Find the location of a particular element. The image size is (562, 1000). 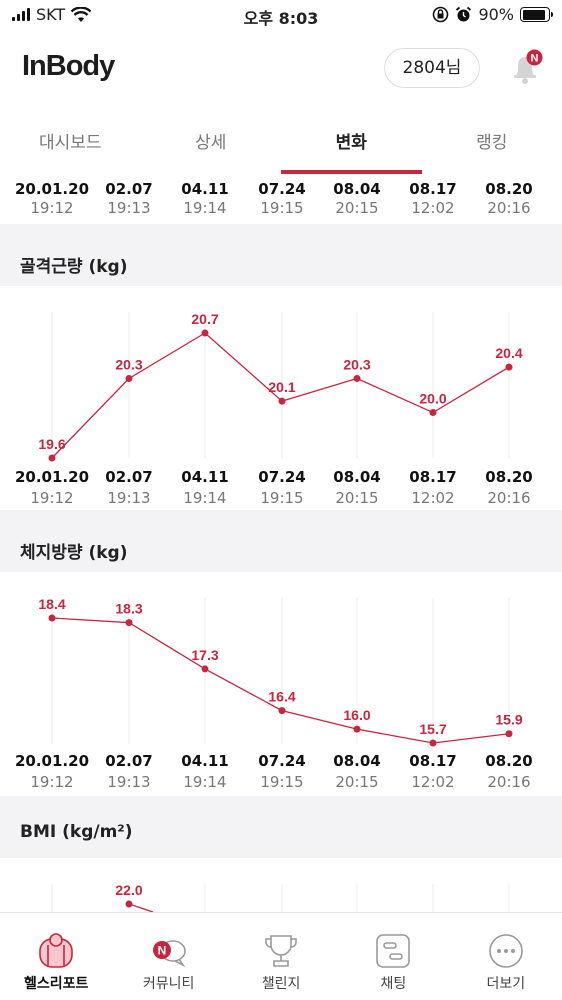

nav-challenge: 챌린지 is located at coordinates (281, 956).